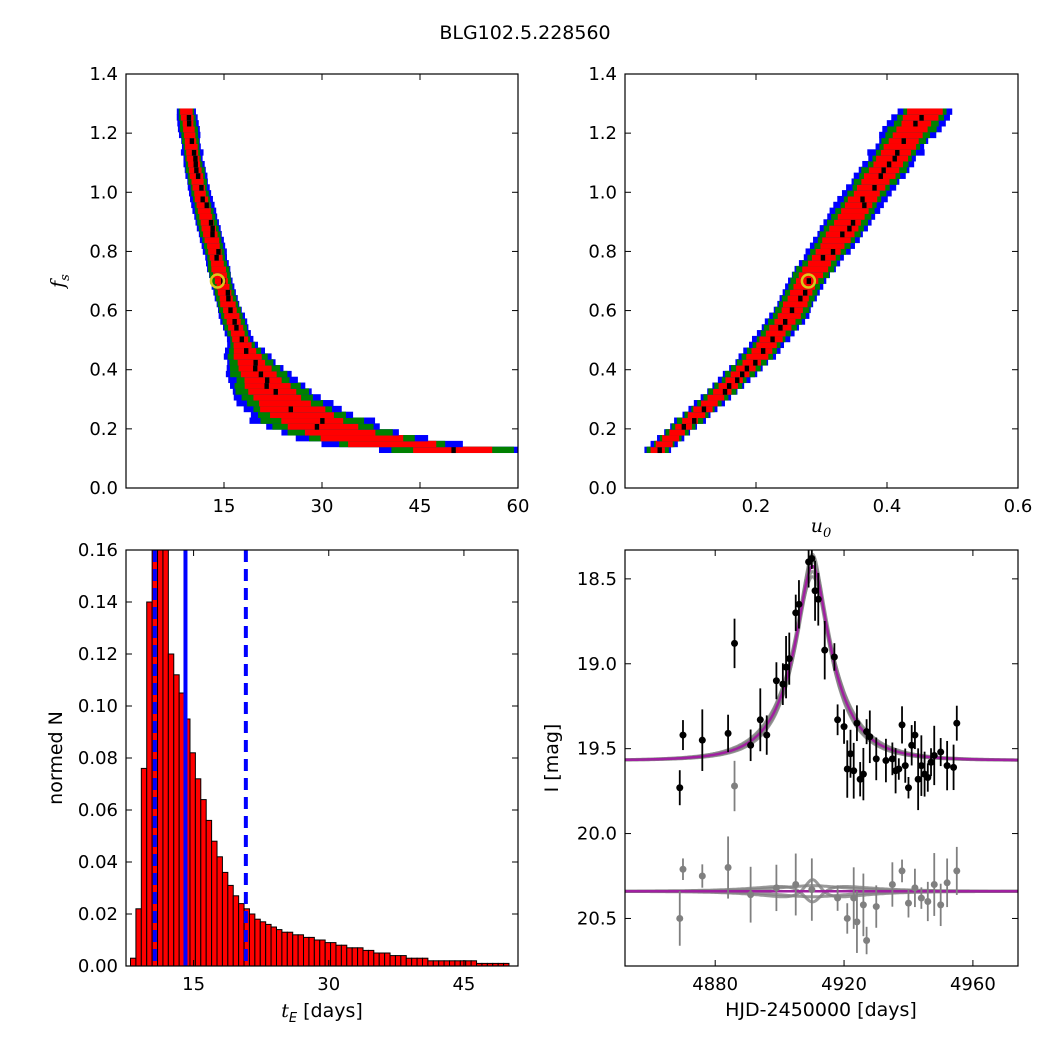 The width and height of the screenshot is (1050, 1050). Describe the element at coordinates (602, 74) in the screenshot. I see `y-tick-label: 1.4` at that location.